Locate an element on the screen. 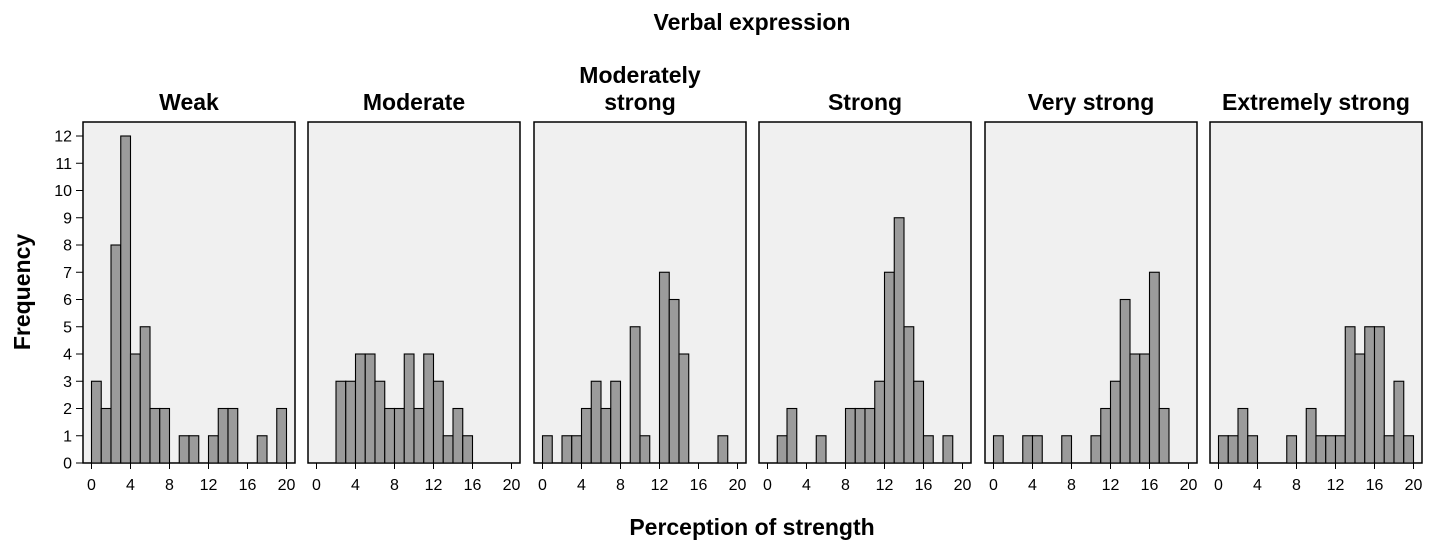 Image resolution: width=1440 pixels, height=544 pixels. y-tick-label: 11 is located at coordinates (63, 164).